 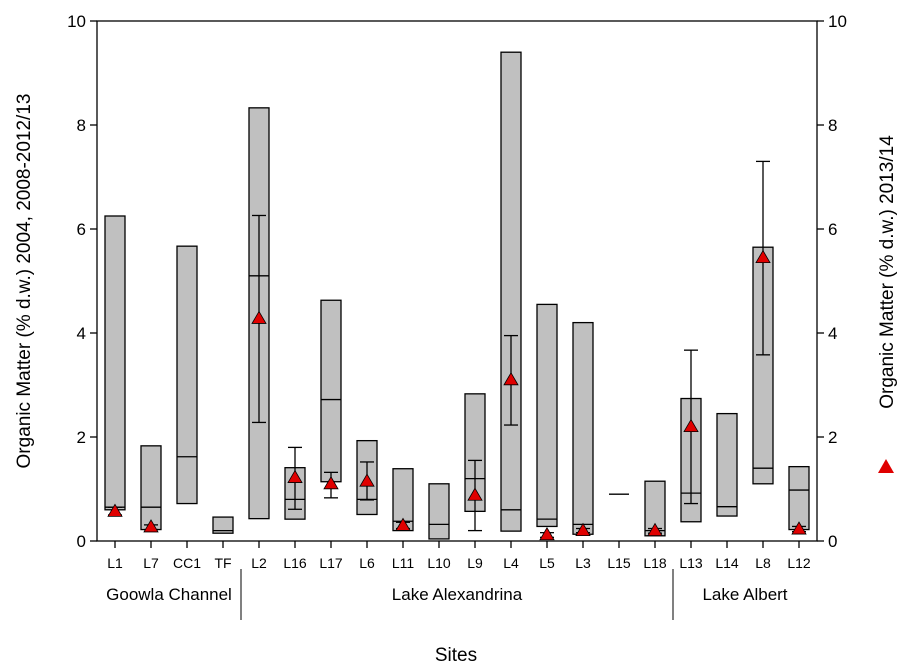 I want to click on range-box-L14, so click(x=727, y=464).